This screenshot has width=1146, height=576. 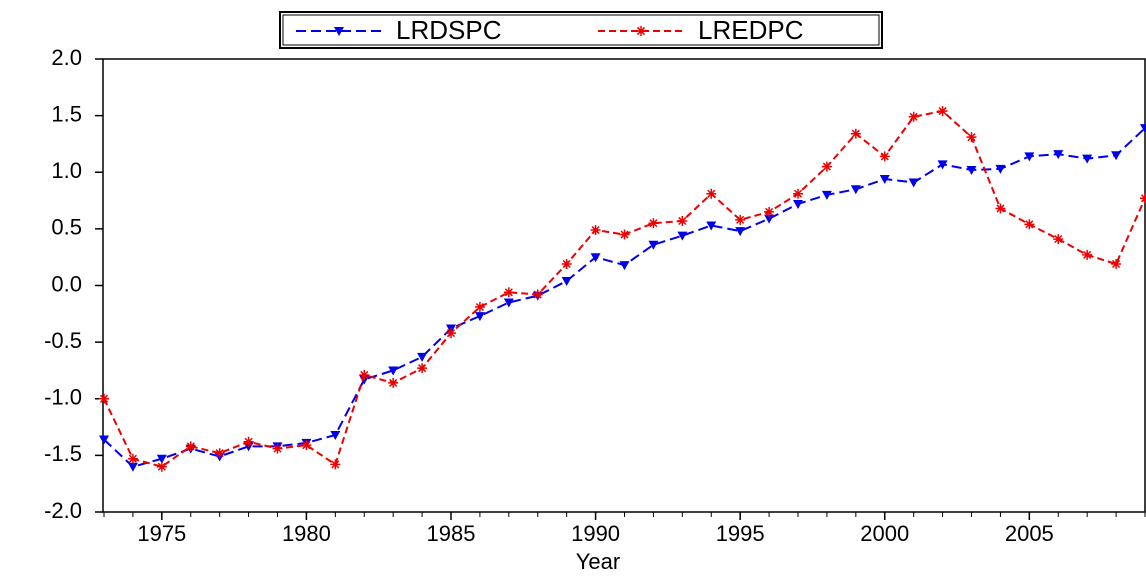 What do you see at coordinates (750, 30) in the screenshot?
I see `legend-label: LREDPC` at bounding box center [750, 30].